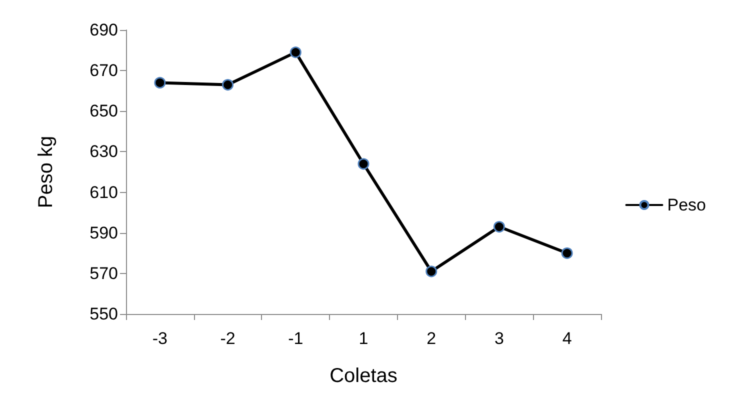  What do you see at coordinates (104, 273) in the screenshot?
I see `y-tick-label: 570` at bounding box center [104, 273].